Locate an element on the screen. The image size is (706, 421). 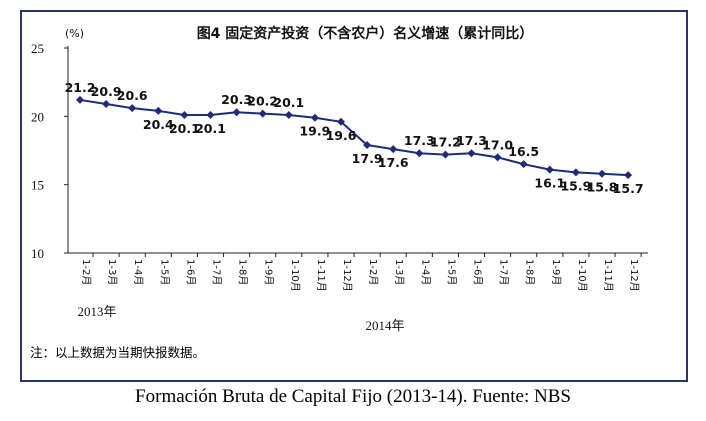
chart-note: 注：以上数据为当期快报数据。 is located at coordinates (118, 352).